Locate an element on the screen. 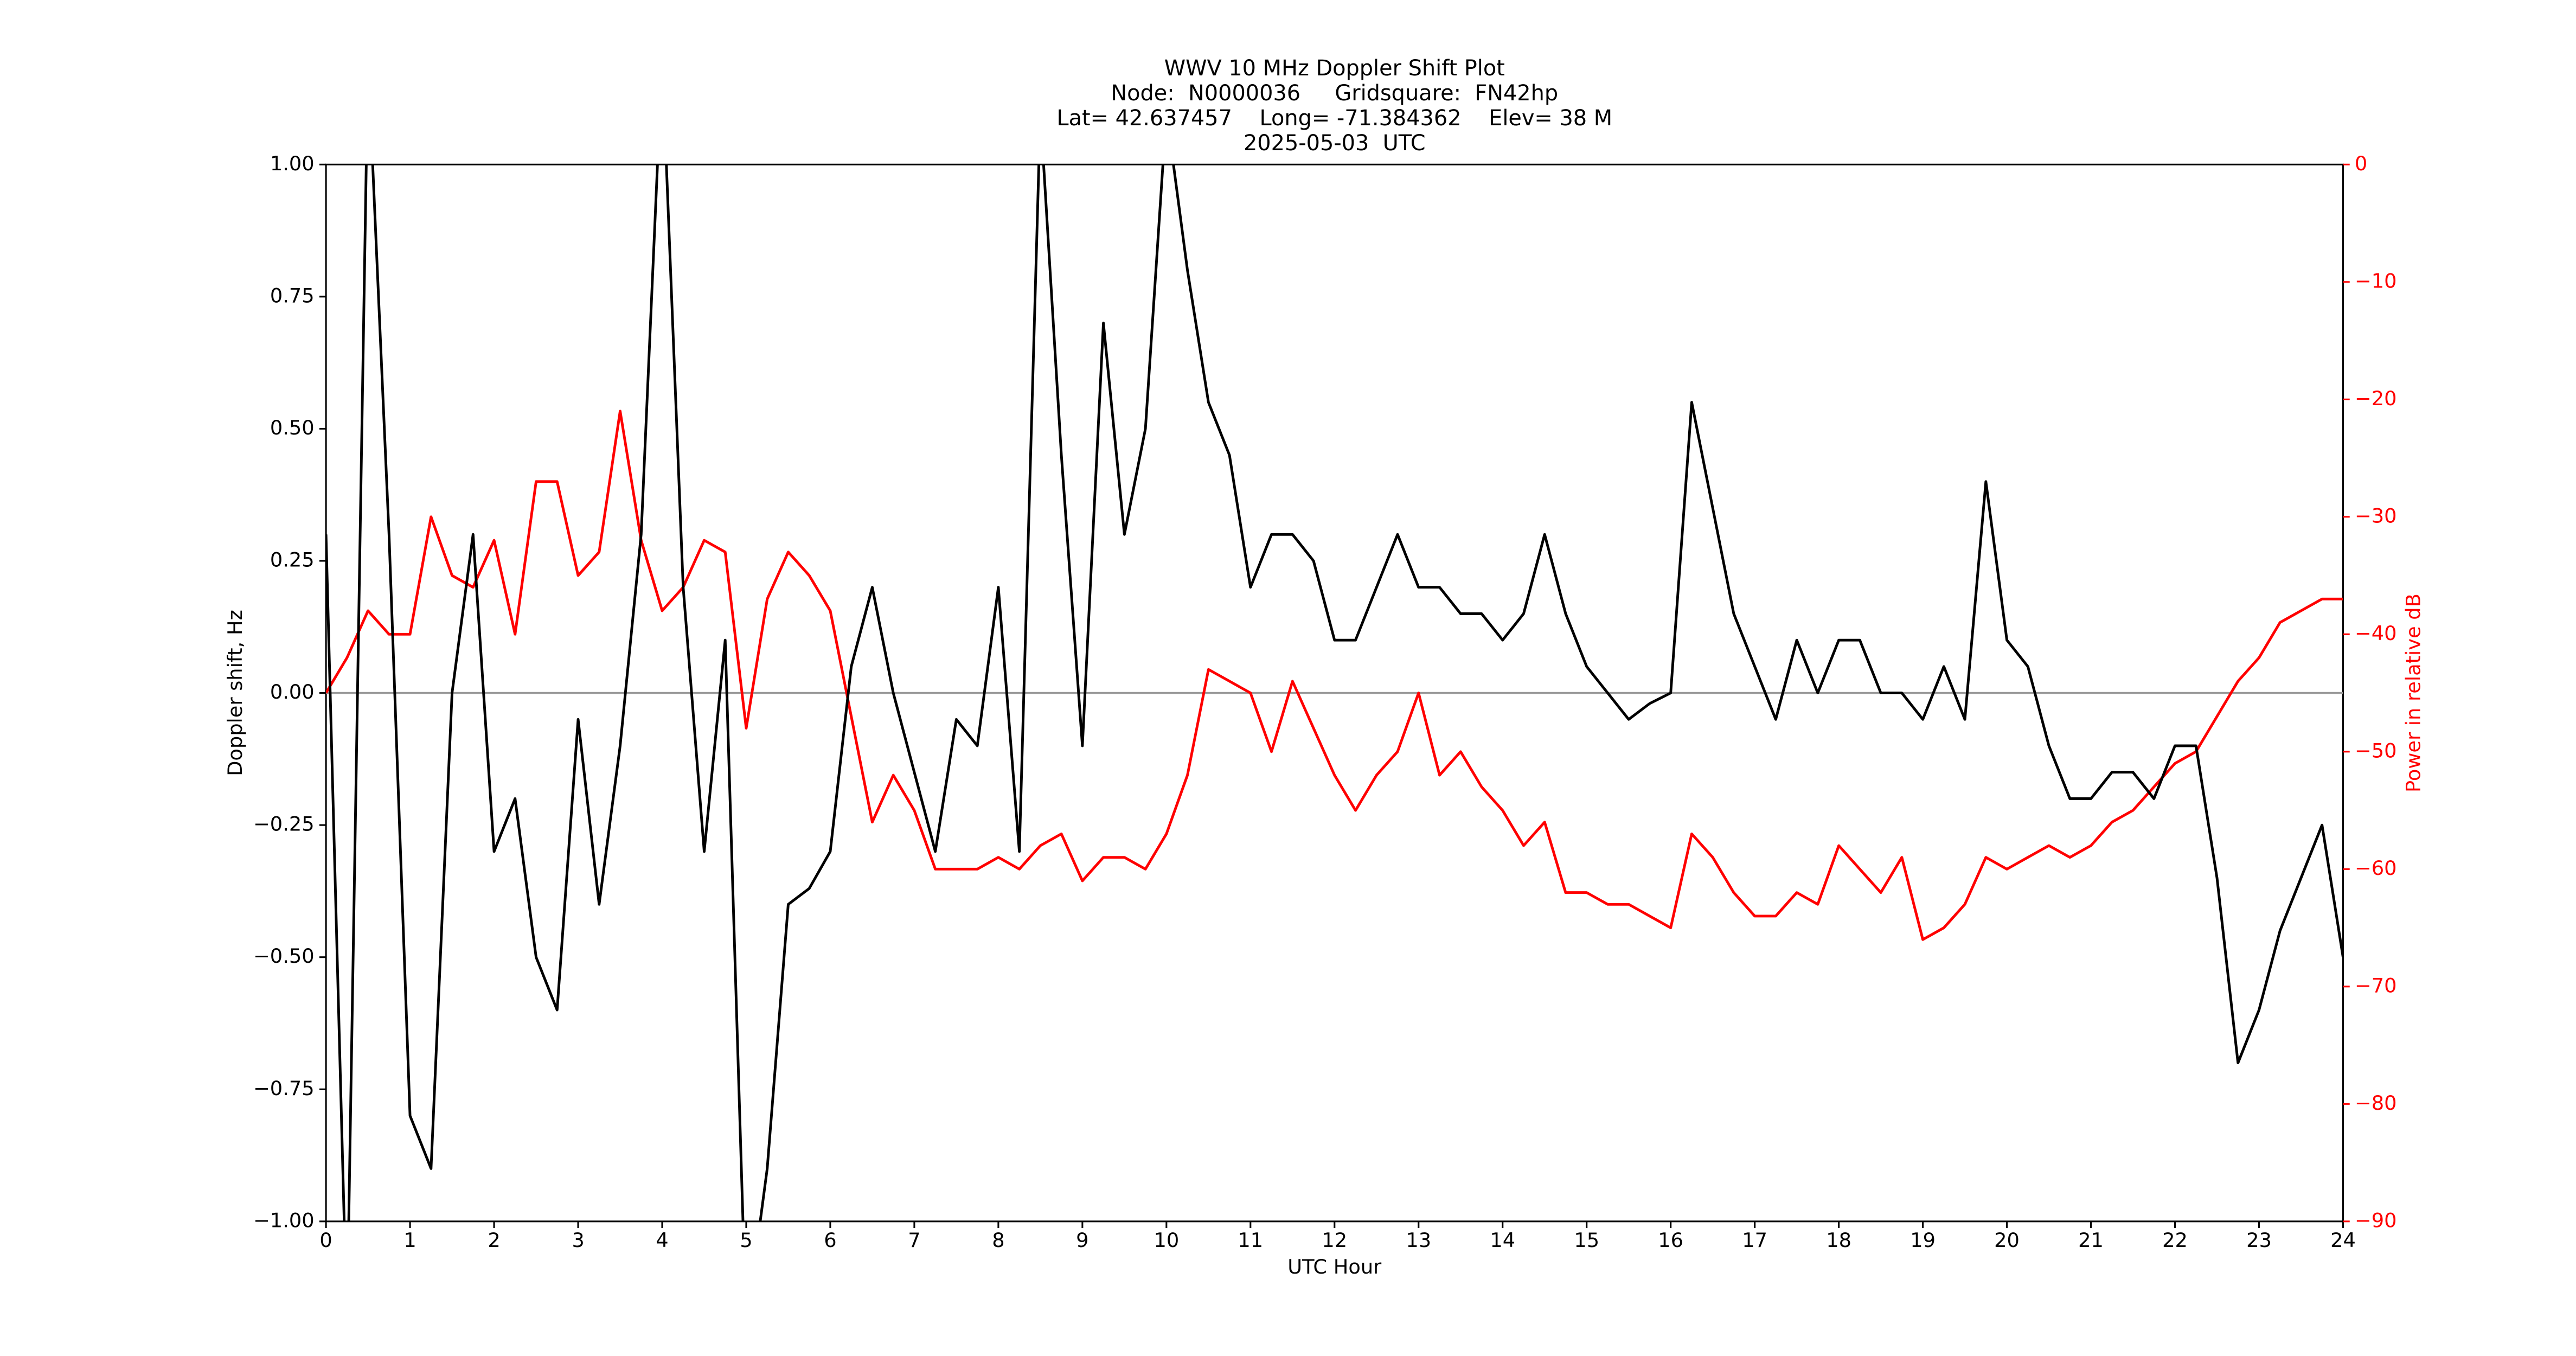  chart-title: WWV 10 MHz Doppler Shift Plot is located at coordinates (1334, 68).